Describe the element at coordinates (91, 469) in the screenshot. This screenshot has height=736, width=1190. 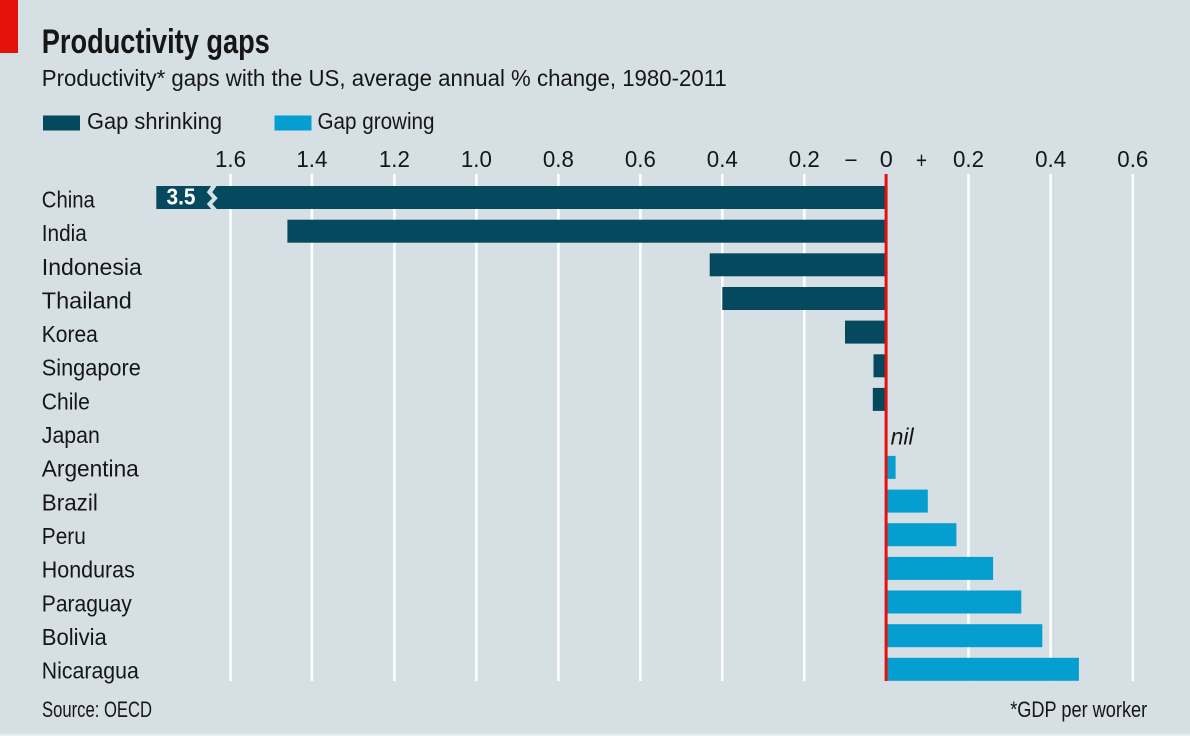
I see `svg-text: Argentina` at that location.